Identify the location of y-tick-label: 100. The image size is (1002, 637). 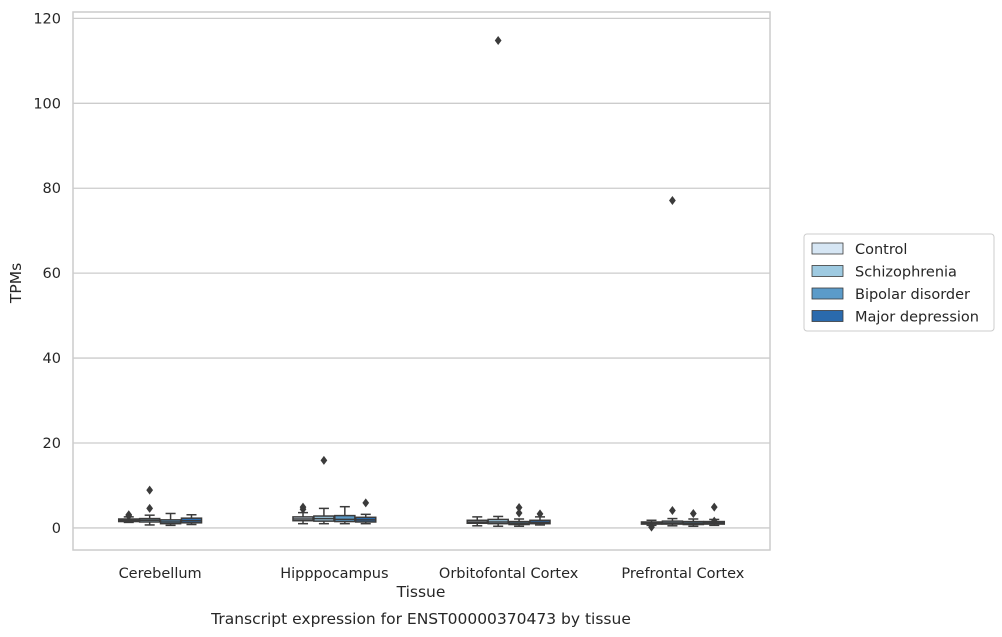
(47, 104).